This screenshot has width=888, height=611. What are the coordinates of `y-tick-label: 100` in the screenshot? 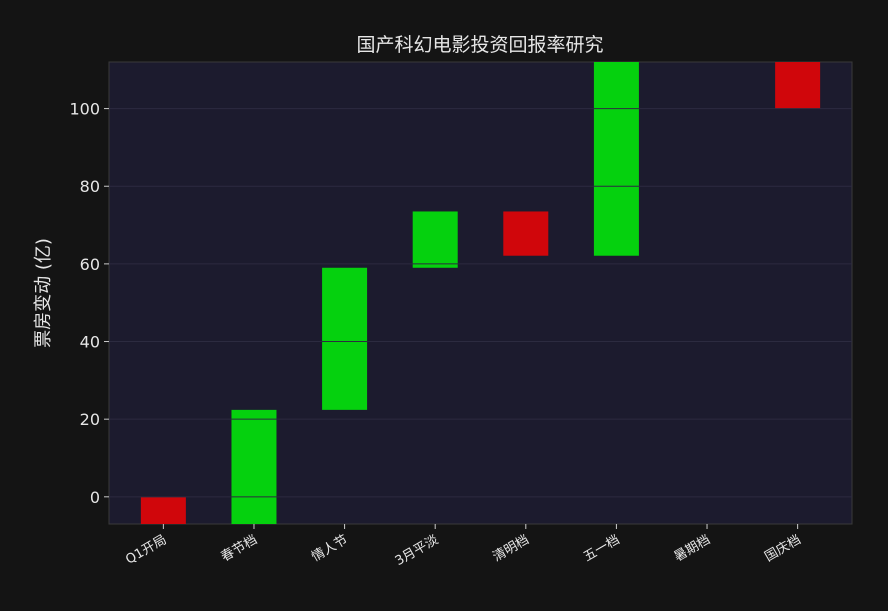 It's located at (84, 109).